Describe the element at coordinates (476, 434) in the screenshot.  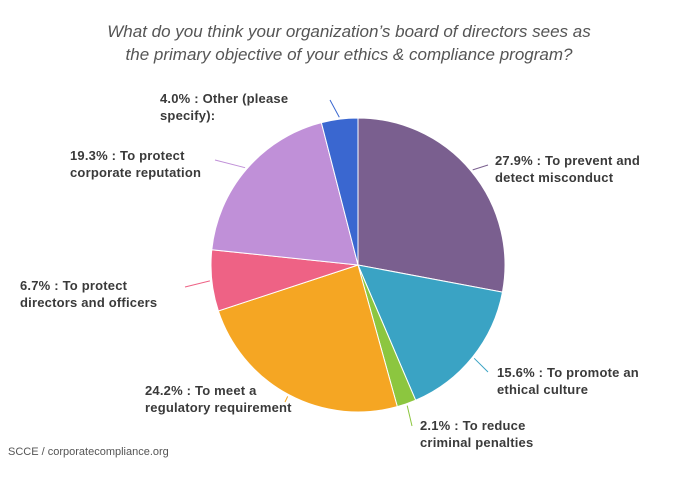
I see `slice-label-2: 2.1% : To reduce criminal penalties` at that location.